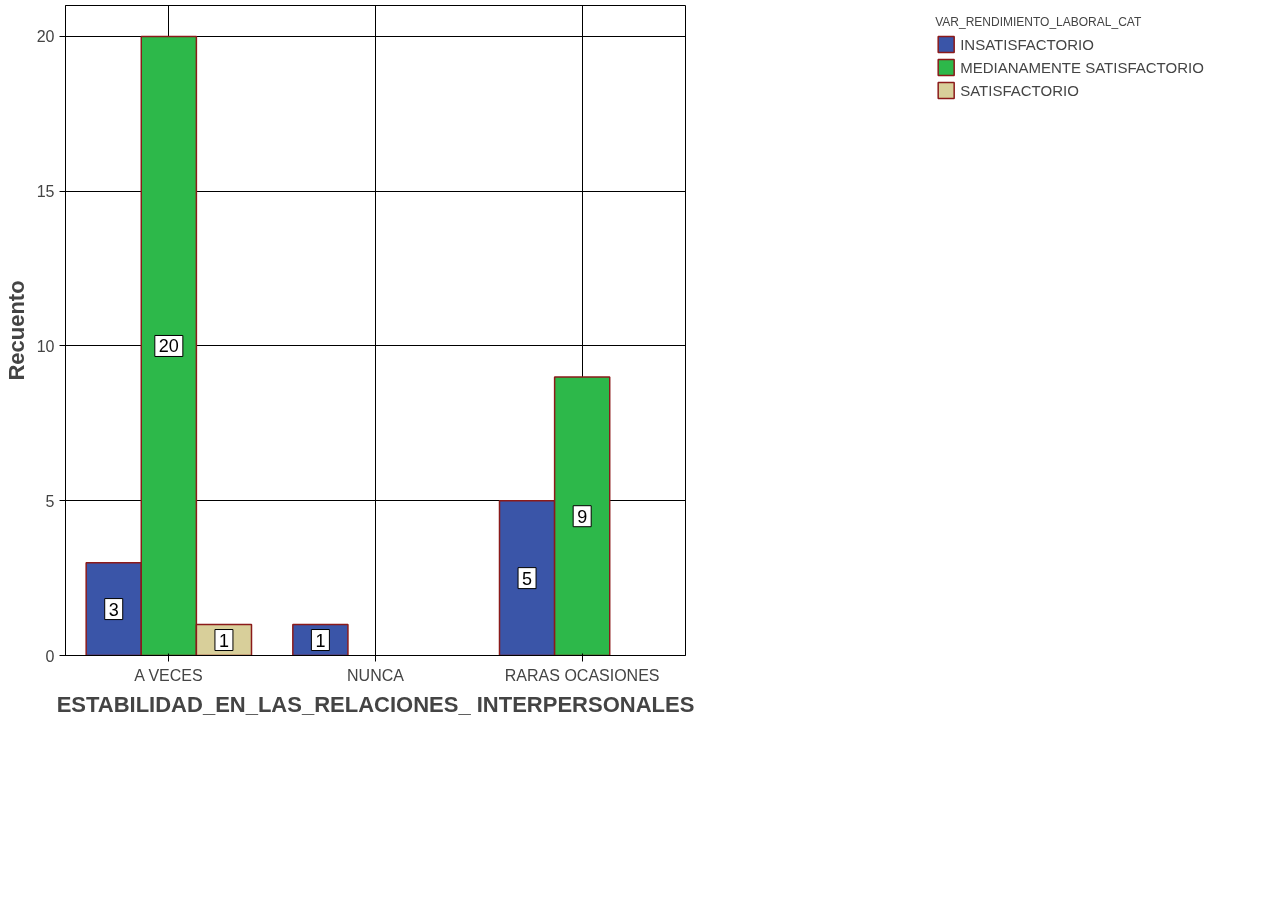  I want to click on y-axis-title: Recuento, so click(16, 330).